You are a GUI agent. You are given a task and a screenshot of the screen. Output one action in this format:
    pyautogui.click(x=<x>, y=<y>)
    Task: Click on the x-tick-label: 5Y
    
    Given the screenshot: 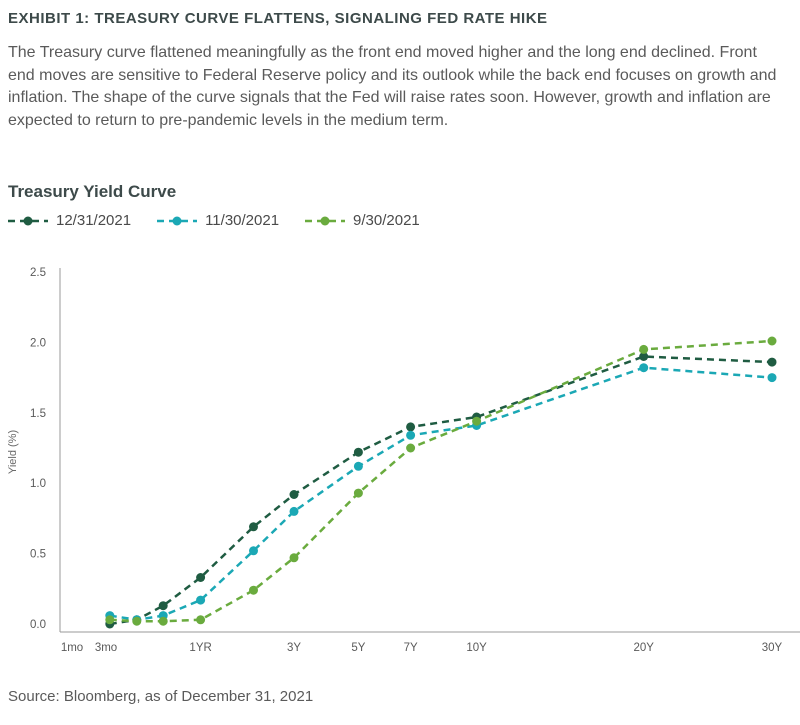 What is the action you would take?
    pyautogui.click(x=358, y=648)
    